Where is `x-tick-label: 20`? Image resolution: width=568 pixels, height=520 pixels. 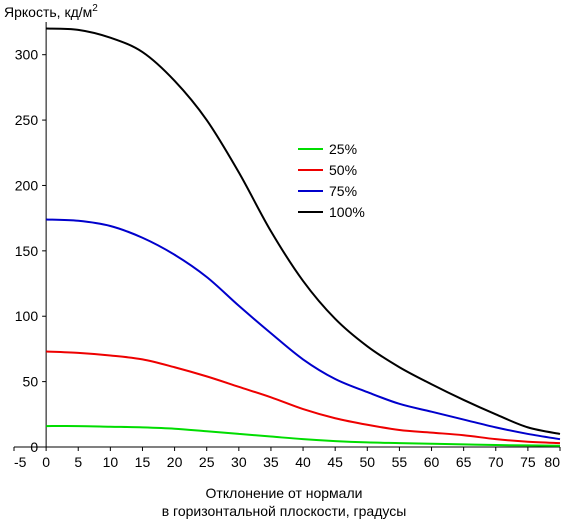 x-tick-label: 20 is located at coordinates (175, 462).